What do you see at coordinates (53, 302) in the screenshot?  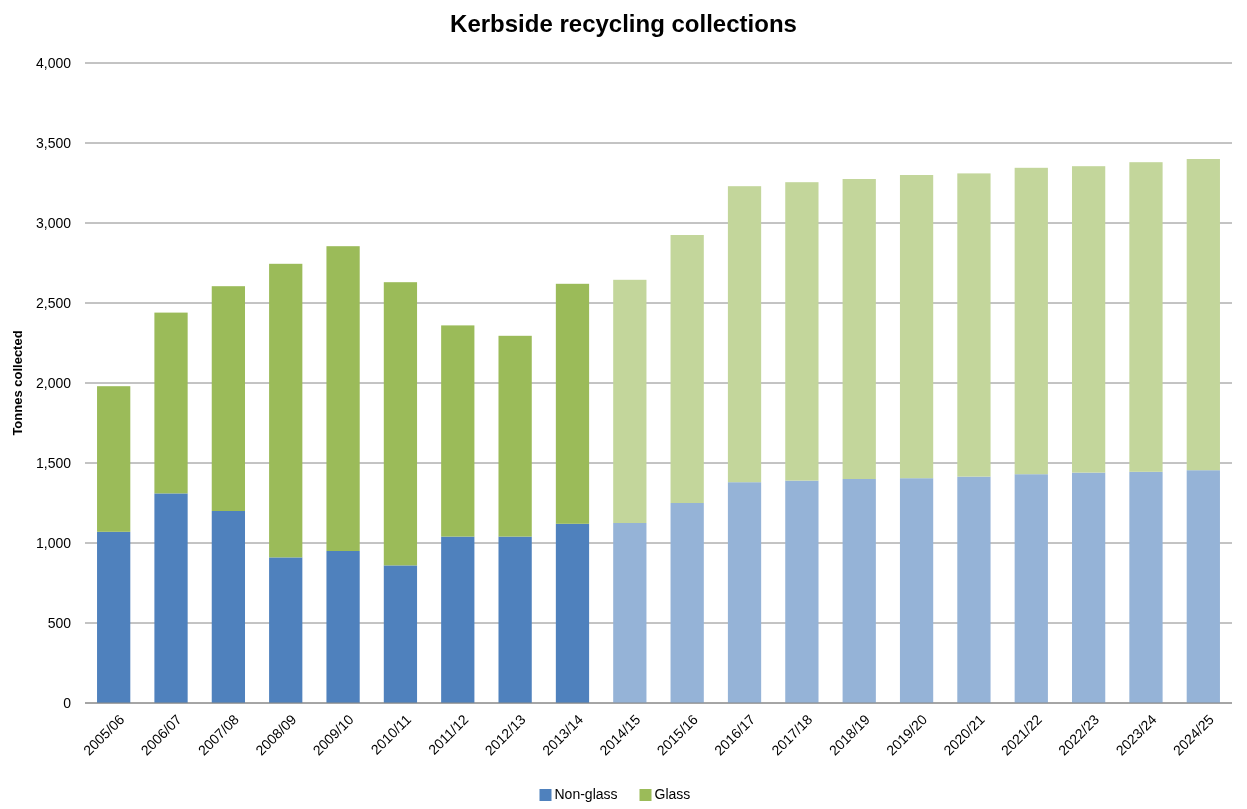 I see `y-tick-label: 2,500` at bounding box center [53, 302].